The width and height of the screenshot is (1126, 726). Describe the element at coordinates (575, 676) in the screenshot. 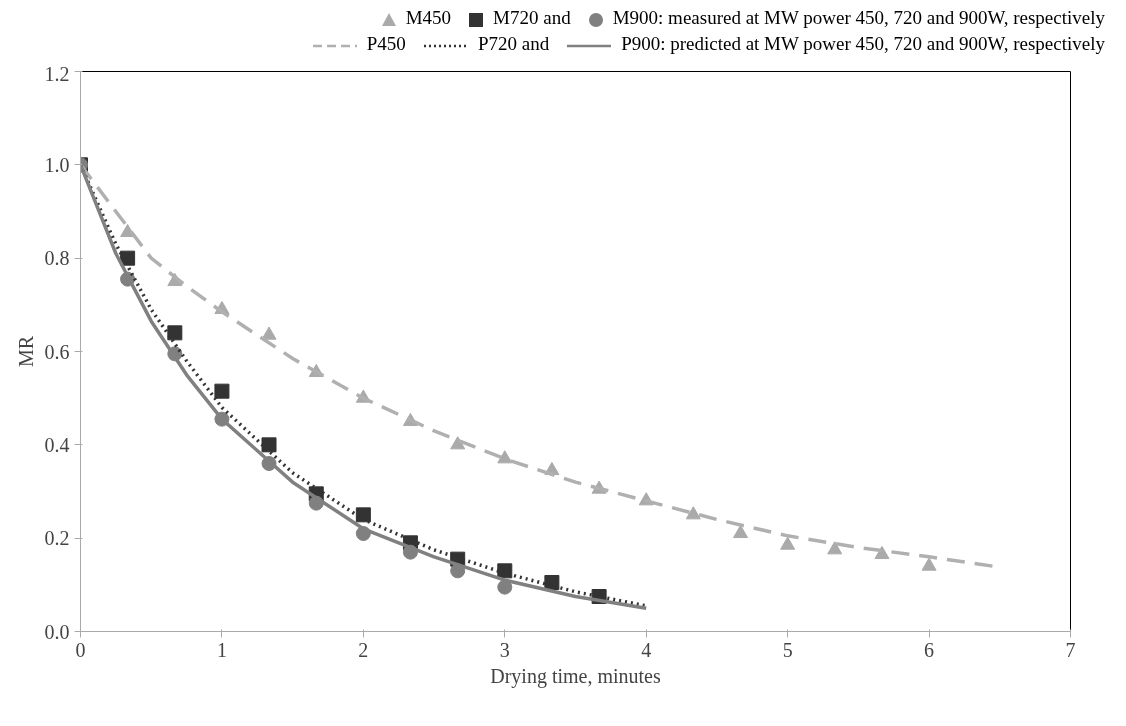

I see `x-axis-title: Drying time, minutes` at that location.